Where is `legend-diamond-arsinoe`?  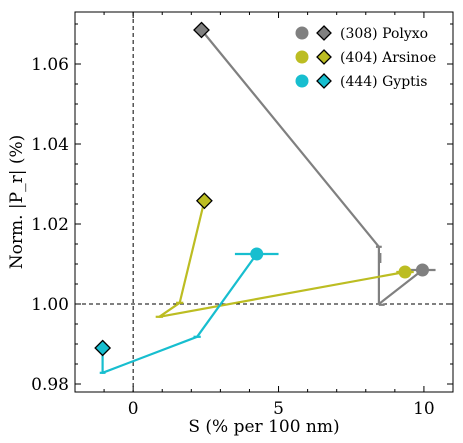 legend-diamond-arsinoe is located at coordinates (324, 57).